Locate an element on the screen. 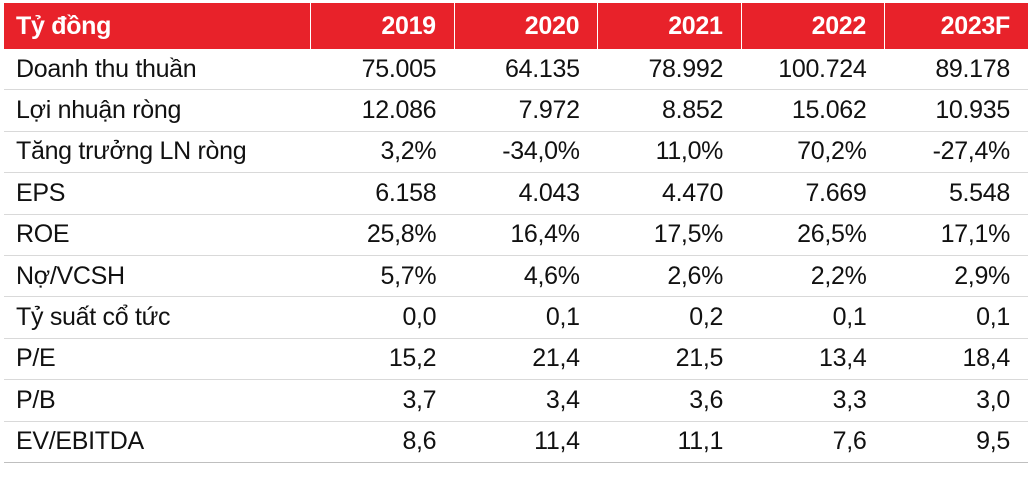 The width and height of the screenshot is (1032, 477). cell-value: 70,2% is located at coordinates (813, 152).